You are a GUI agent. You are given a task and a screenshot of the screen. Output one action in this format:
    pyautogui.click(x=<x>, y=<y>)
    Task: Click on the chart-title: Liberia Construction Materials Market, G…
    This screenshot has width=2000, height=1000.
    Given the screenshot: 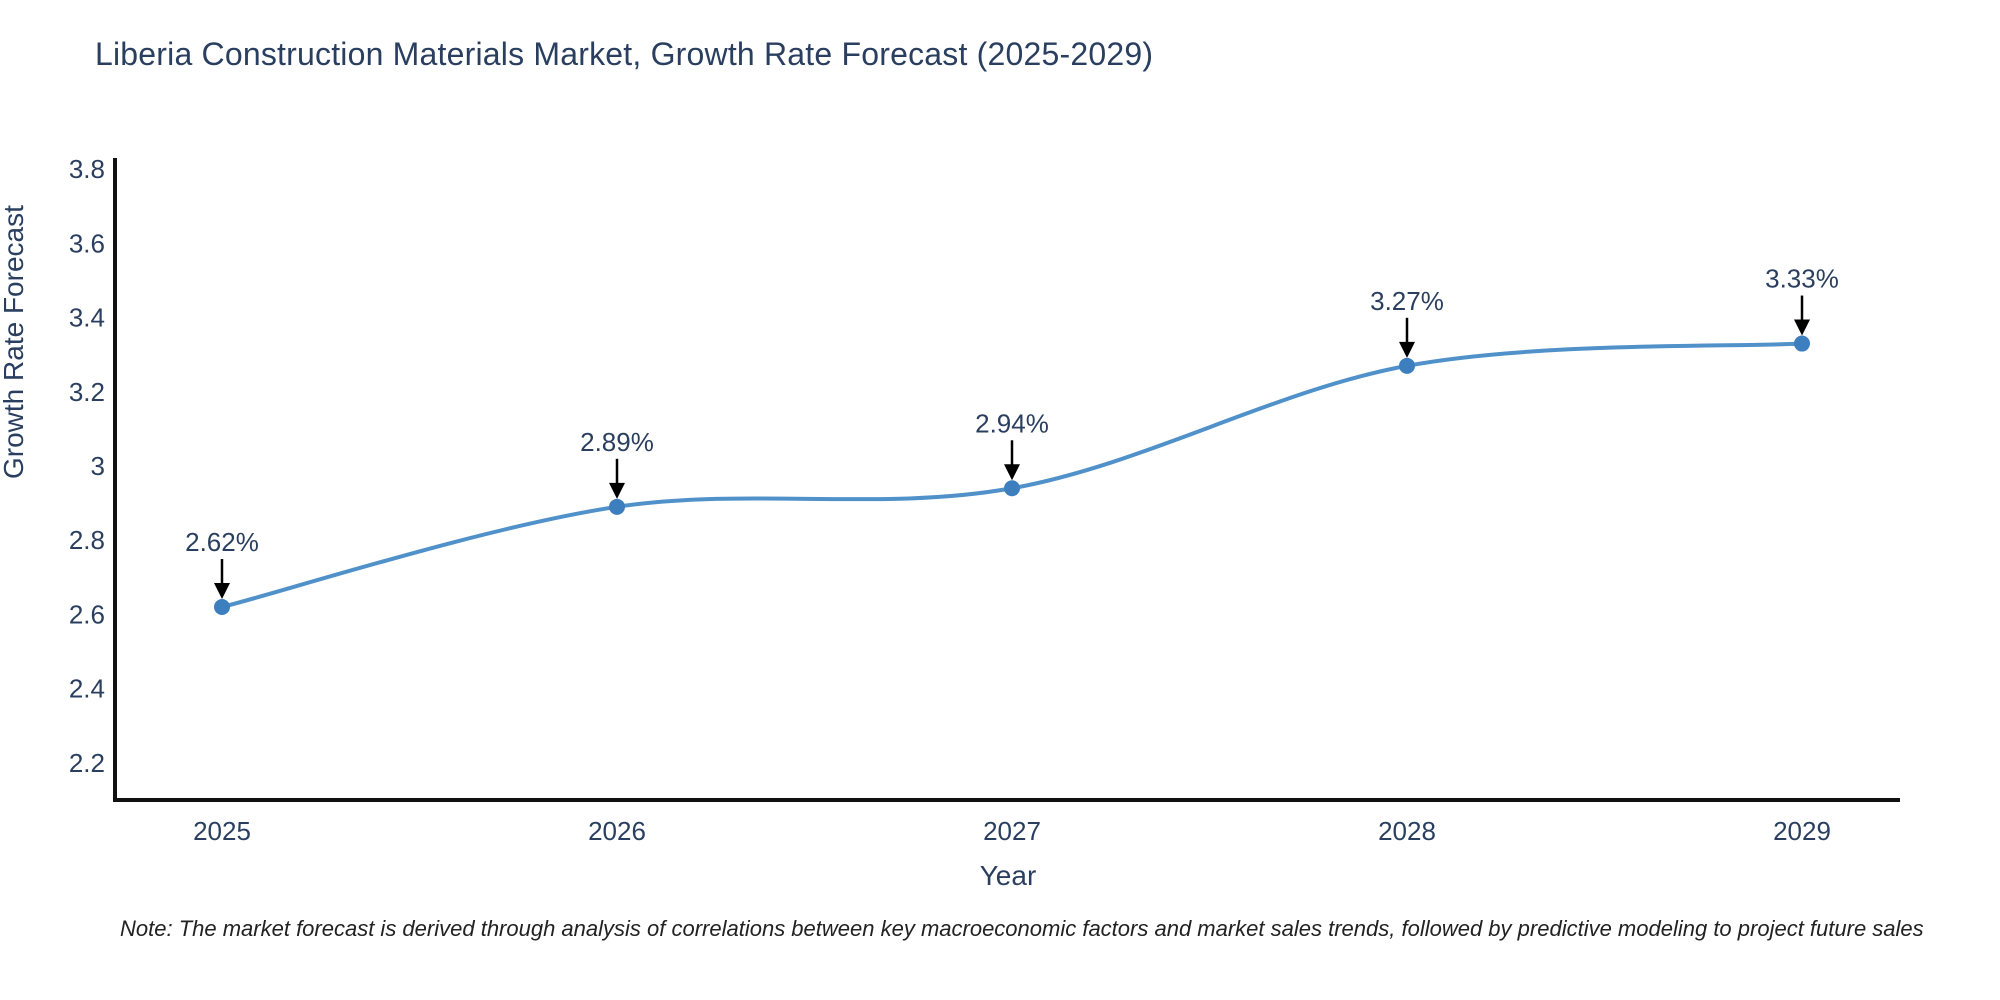 What is the action you would take?
    pyautogui.click(x=624, y=54)
    